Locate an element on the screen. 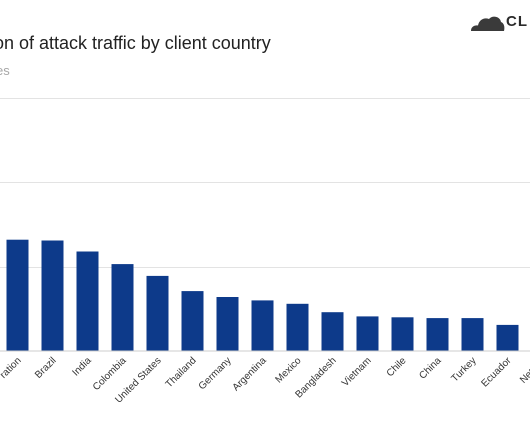 This screenshot has height=443, width=530. x-tick-label: ration is located at coordinates (12, 367).